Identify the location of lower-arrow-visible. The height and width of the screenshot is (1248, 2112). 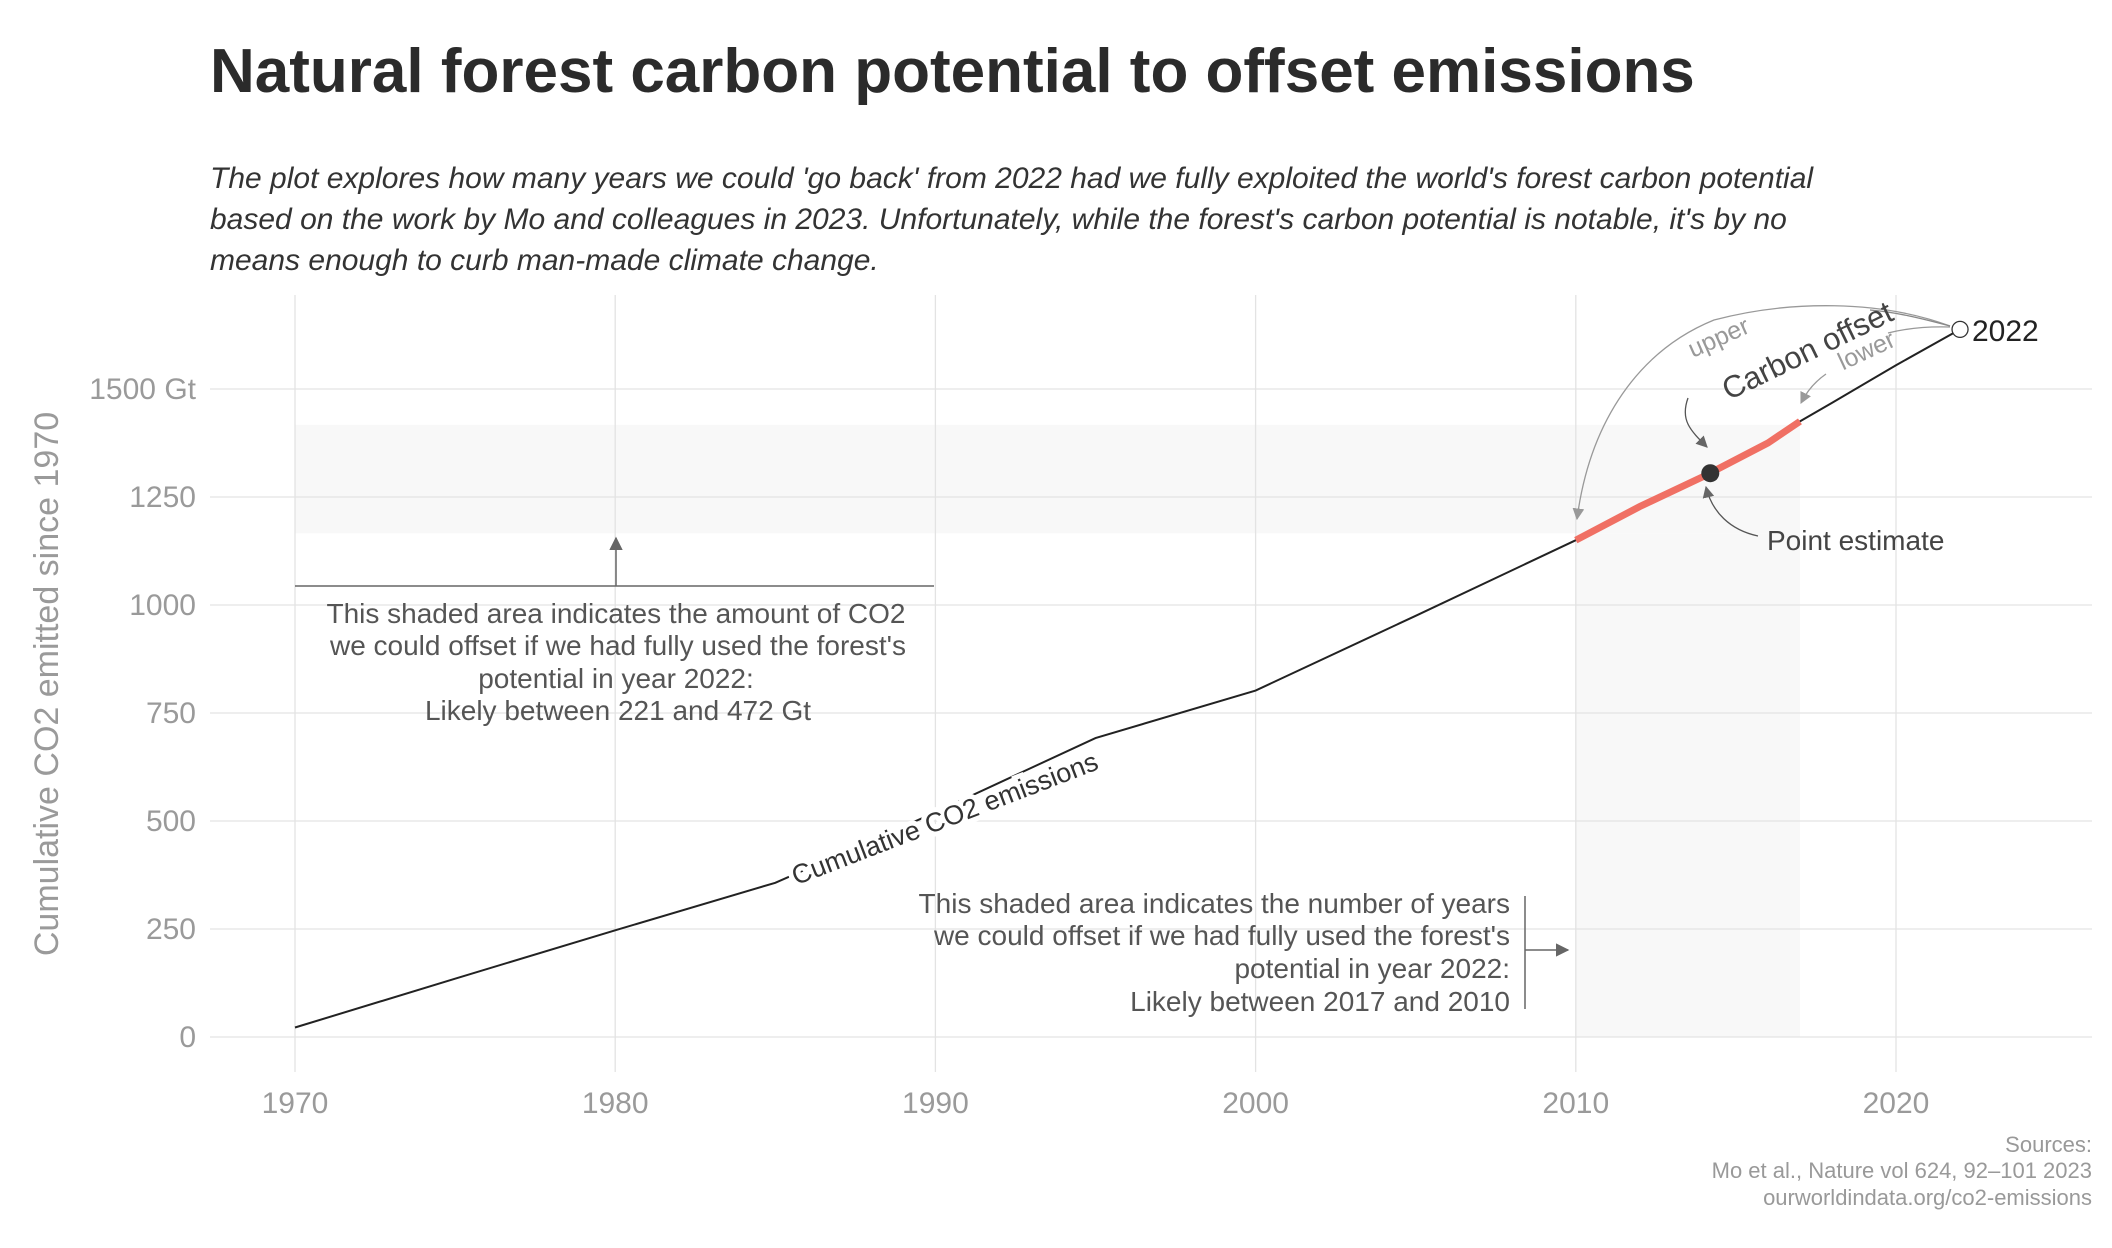
(1813, 389).